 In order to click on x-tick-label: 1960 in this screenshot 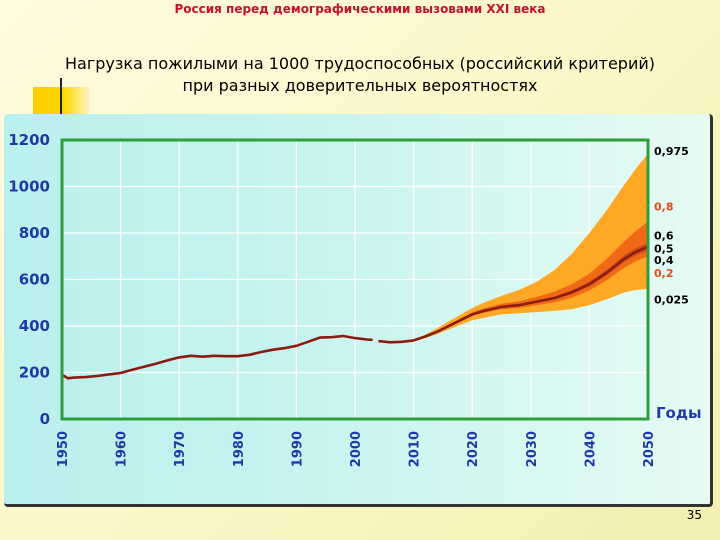, I will do `click(122, 449)`.